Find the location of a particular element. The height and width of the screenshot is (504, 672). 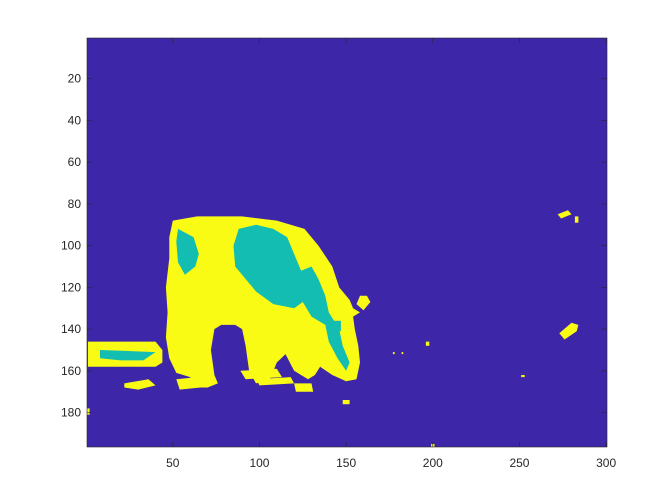

y-tick-label: 60 is located at coordinates (75, 162).